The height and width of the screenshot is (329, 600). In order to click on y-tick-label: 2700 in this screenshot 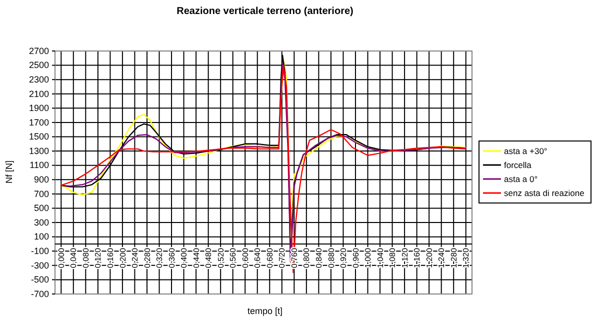, I will do `click(38, 51)`.